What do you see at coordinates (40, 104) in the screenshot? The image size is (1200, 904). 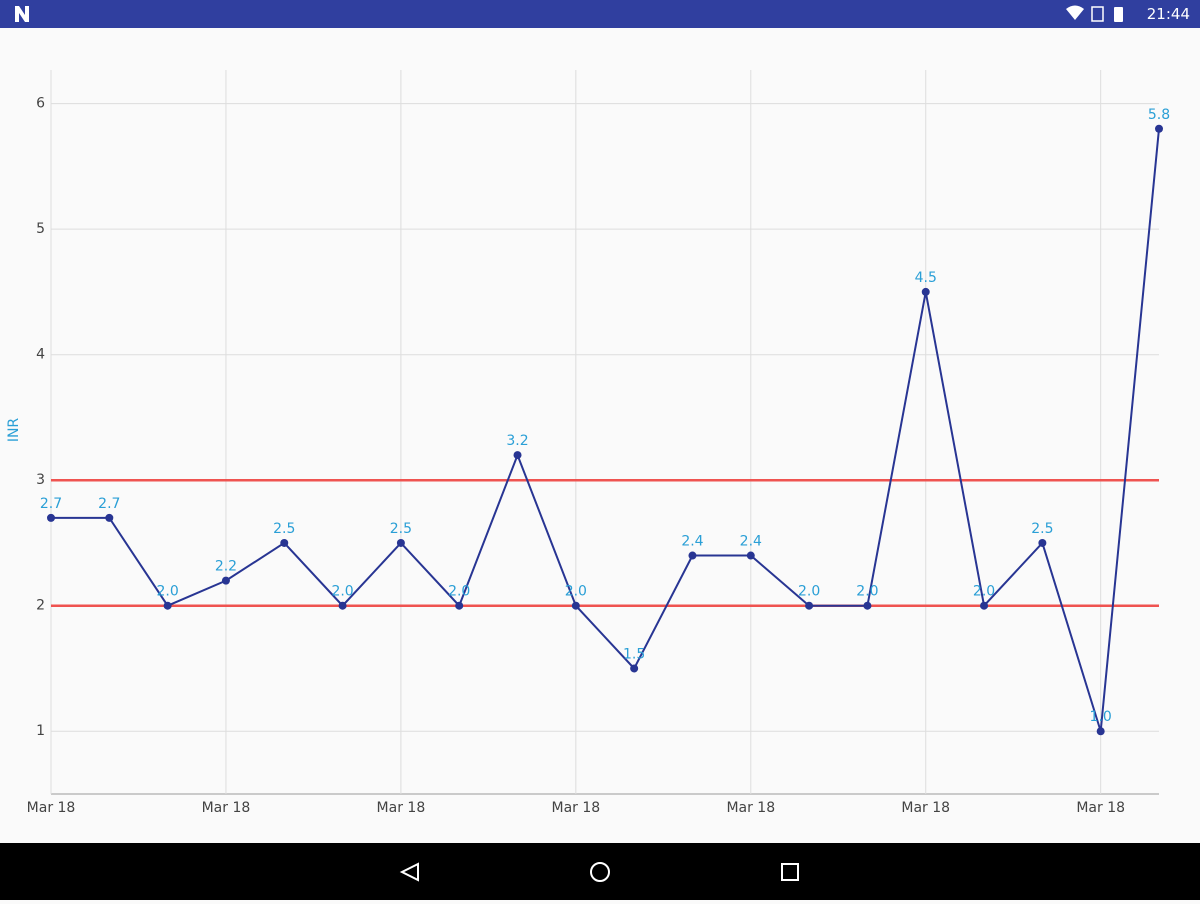 I see `y-tick-label: 6` at bounding box center [40, 104].